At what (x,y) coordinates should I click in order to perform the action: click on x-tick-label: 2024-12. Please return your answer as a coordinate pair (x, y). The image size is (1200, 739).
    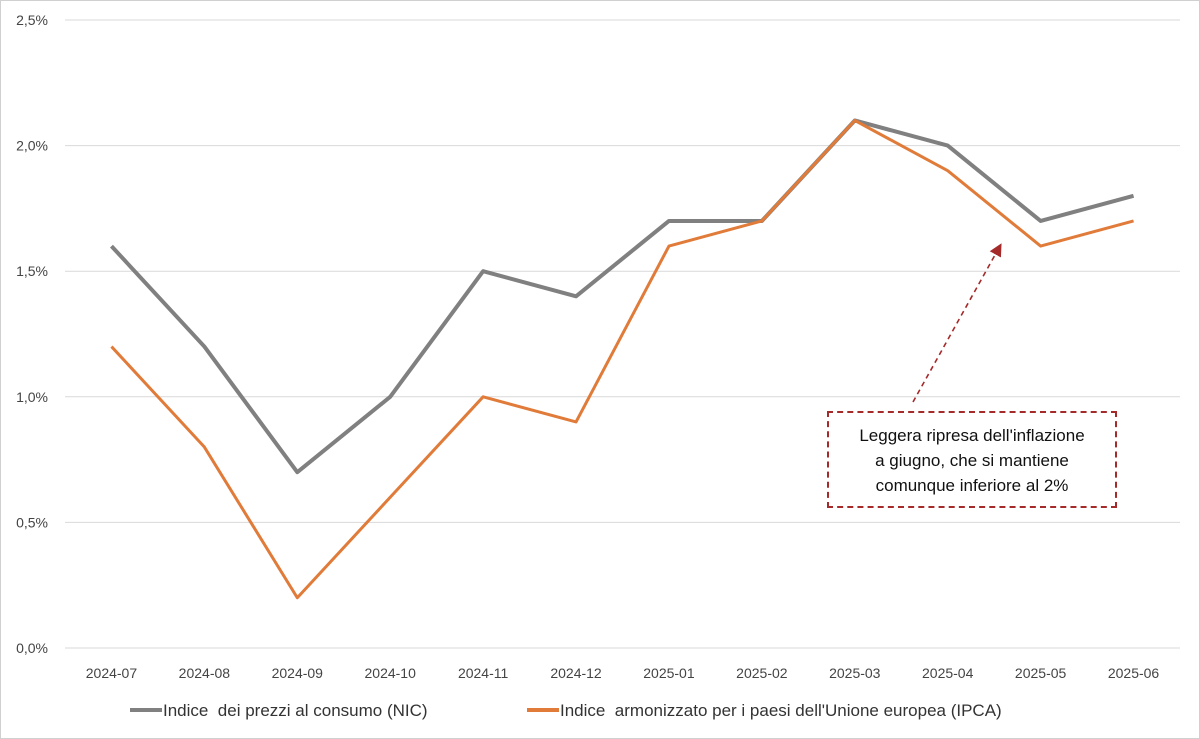
    Looking at the image, I should click on (576, 673).